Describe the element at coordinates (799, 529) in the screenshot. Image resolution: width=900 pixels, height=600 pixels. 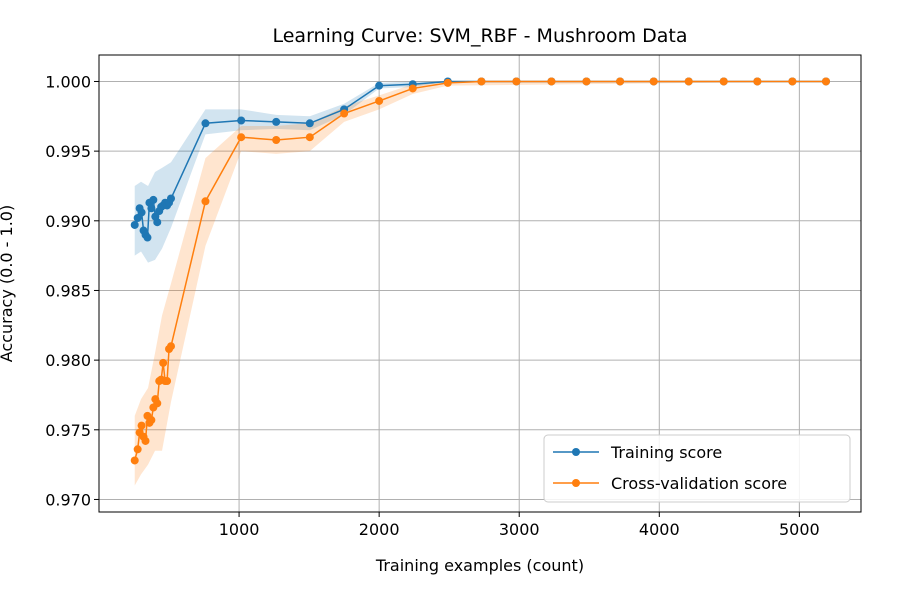
I see `x-tick-label: 5000` at that location.